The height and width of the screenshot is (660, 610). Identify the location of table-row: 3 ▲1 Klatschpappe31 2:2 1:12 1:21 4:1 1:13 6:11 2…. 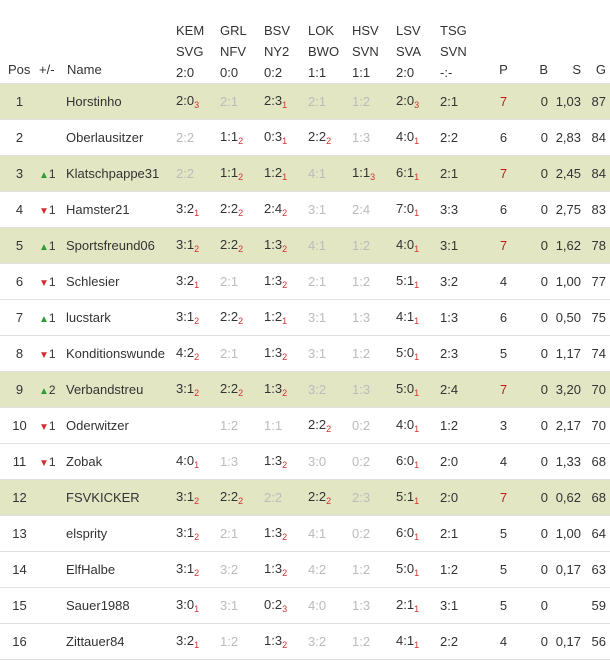
(305, 173).